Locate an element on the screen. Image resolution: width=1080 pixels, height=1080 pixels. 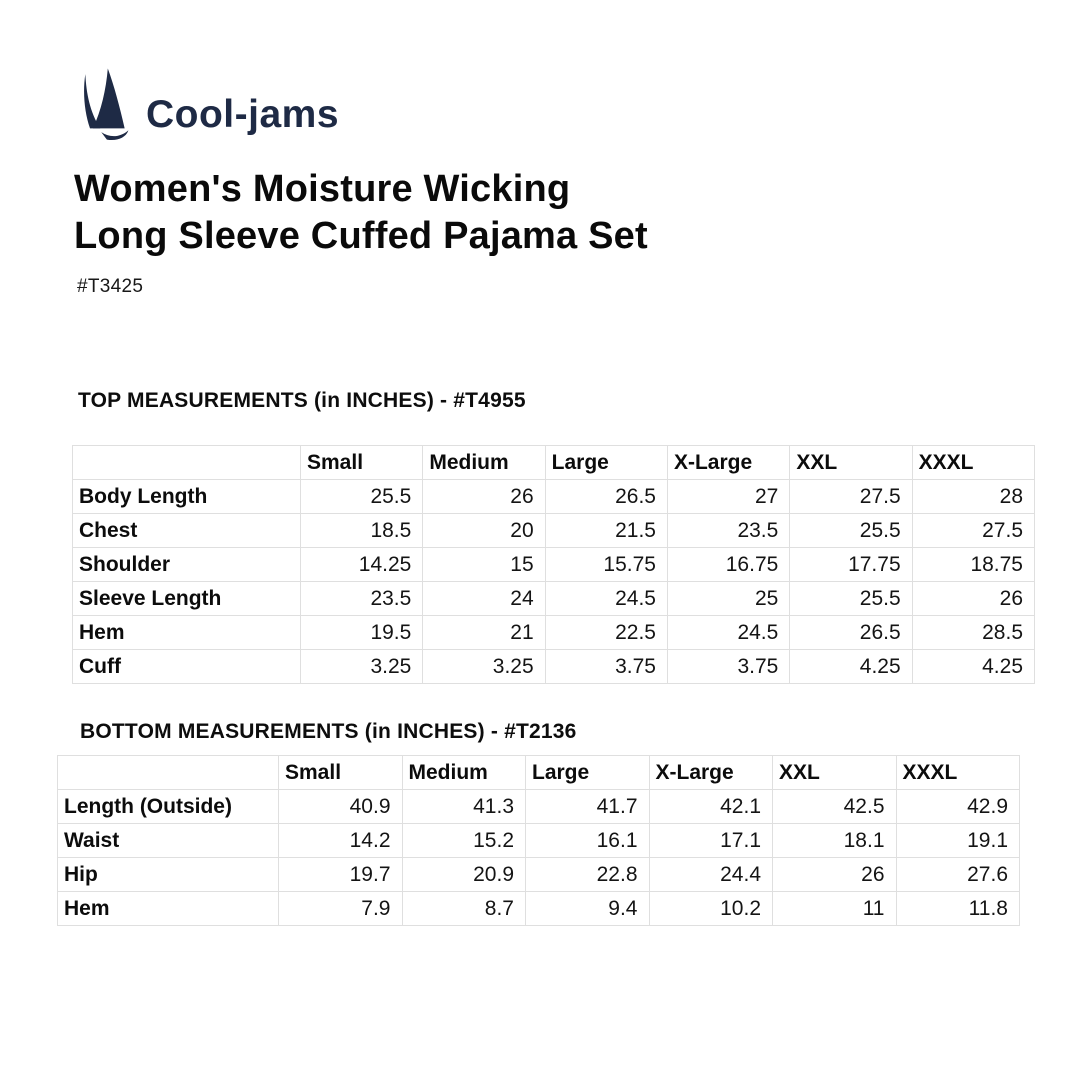
measurement-value-cell: 15 is located at coordinates (484, 564).